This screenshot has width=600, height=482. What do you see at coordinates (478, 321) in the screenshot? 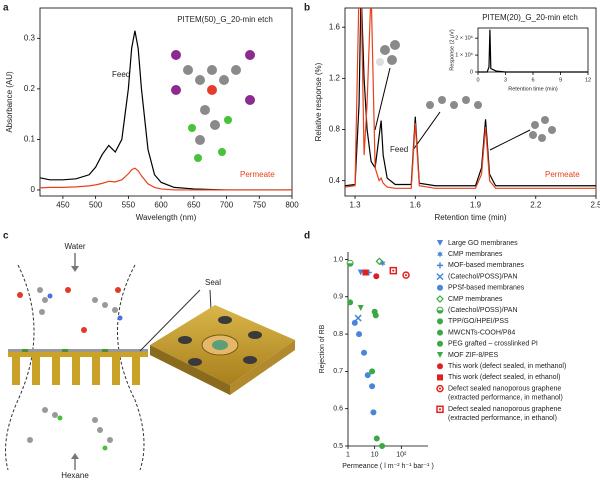
I see `legend-label: TPP/GO/HPEI/PSS` at bounding box center [478, 321].